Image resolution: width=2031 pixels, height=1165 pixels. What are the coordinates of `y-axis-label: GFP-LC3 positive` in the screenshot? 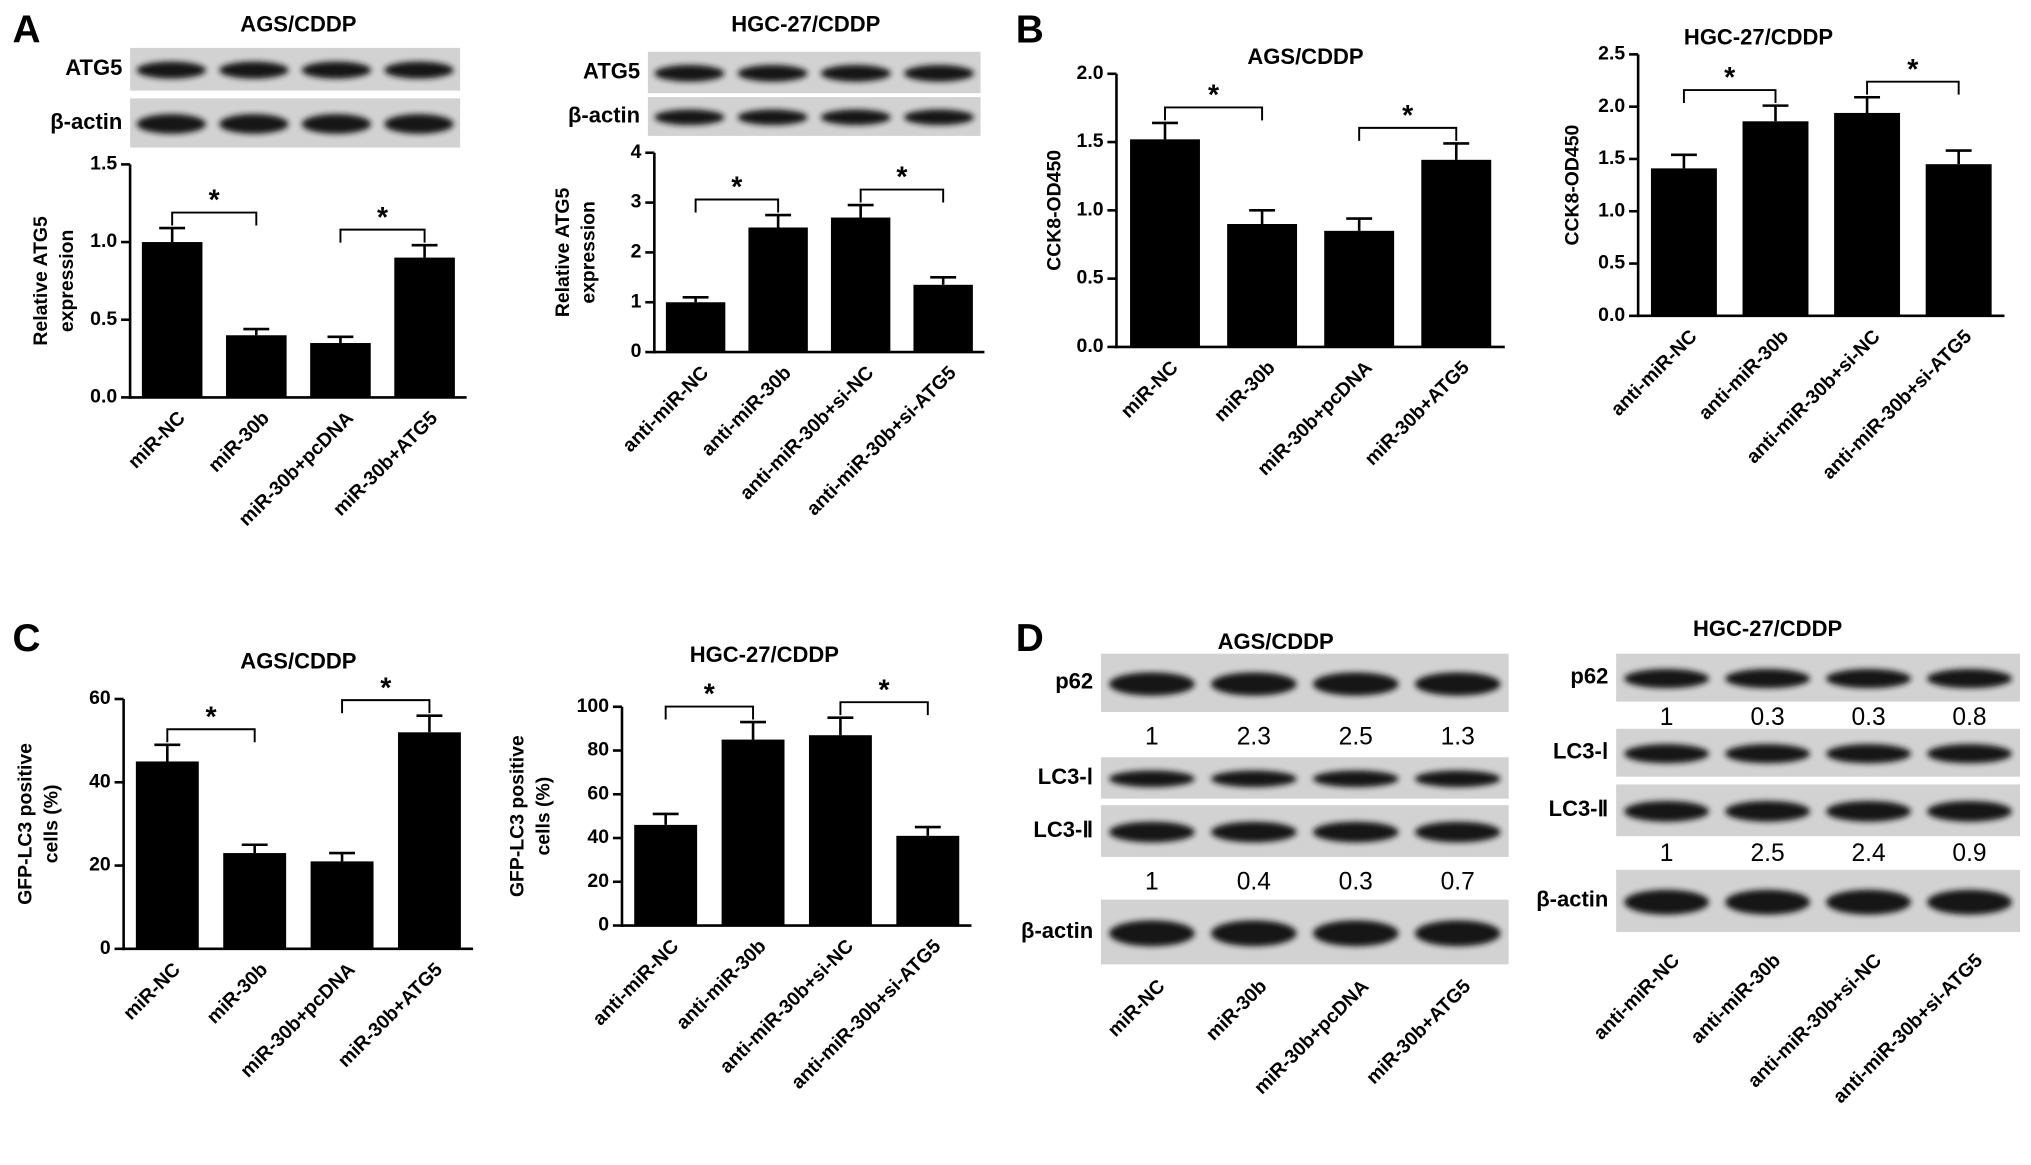 It's located at (26, 824).